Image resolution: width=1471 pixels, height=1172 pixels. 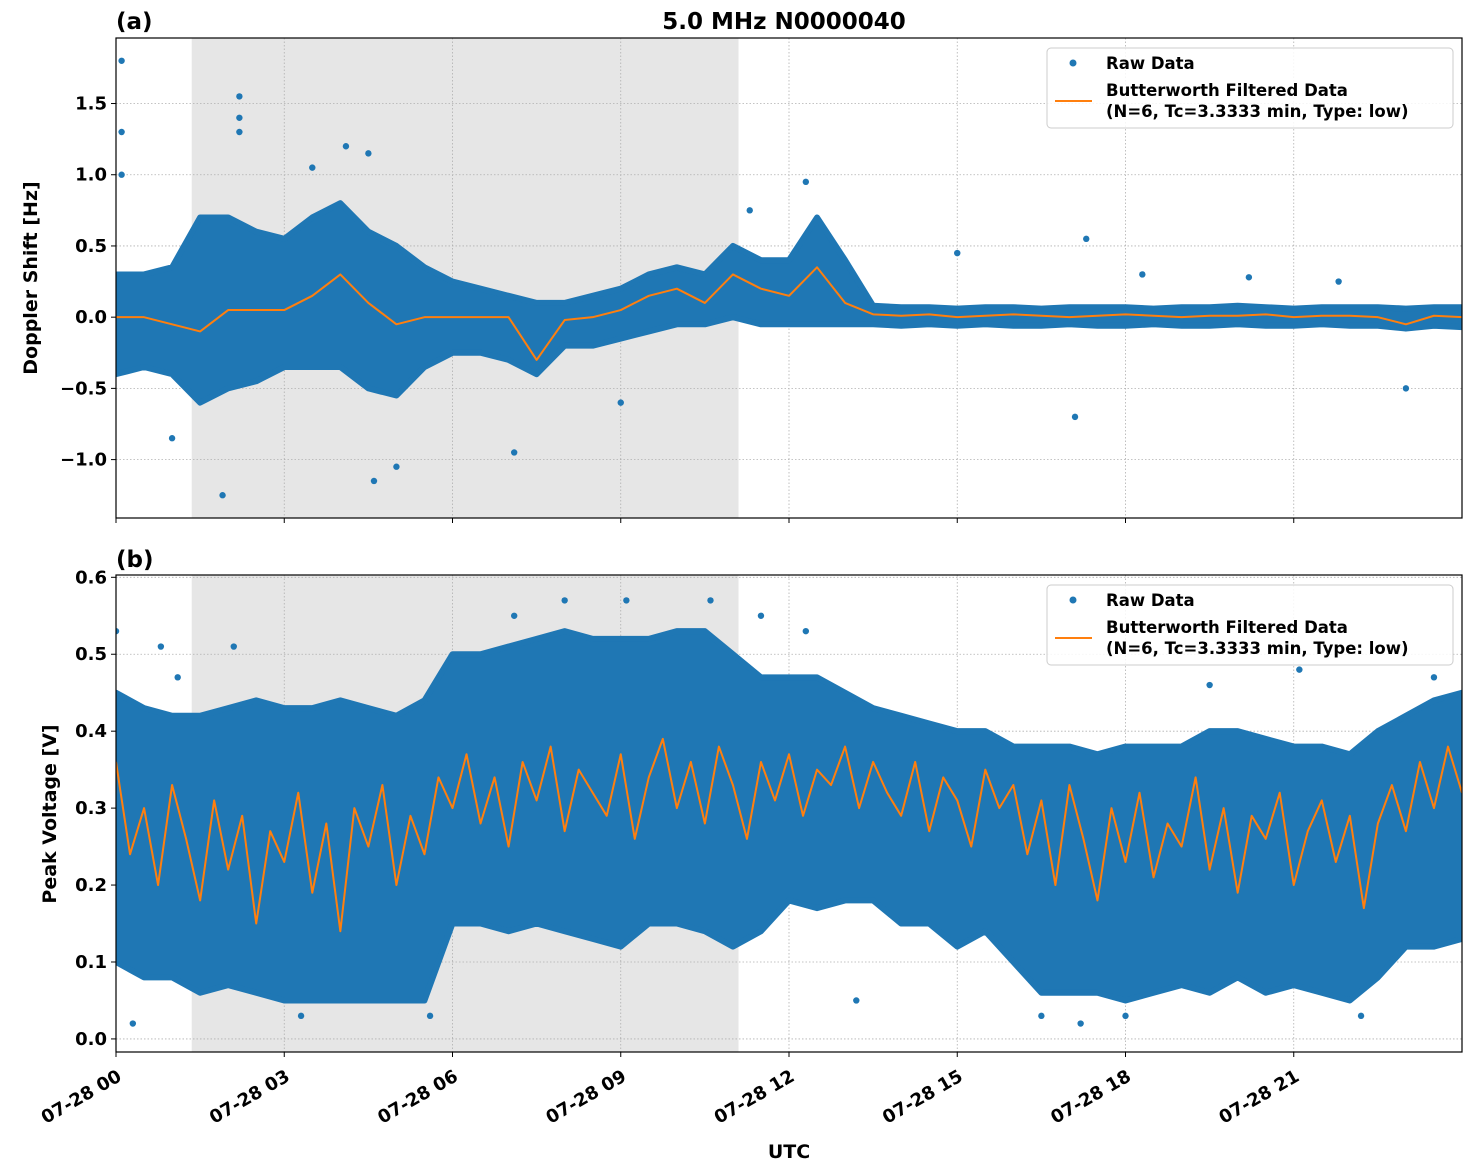 I want to click on x-tick-label: 07-28 21, so click(x=1259, y=1097).